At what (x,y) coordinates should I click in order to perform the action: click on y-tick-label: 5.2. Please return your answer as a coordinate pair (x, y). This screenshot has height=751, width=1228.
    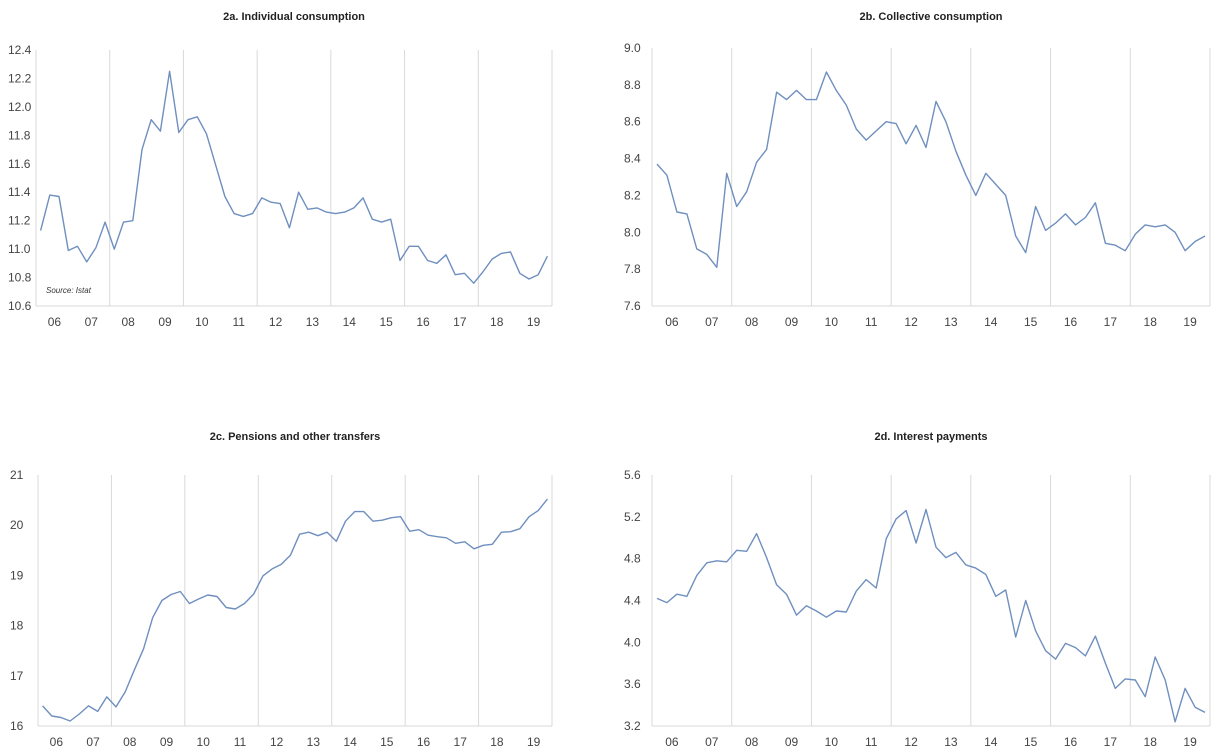
    Looking at the image, I should click on (632, 517).